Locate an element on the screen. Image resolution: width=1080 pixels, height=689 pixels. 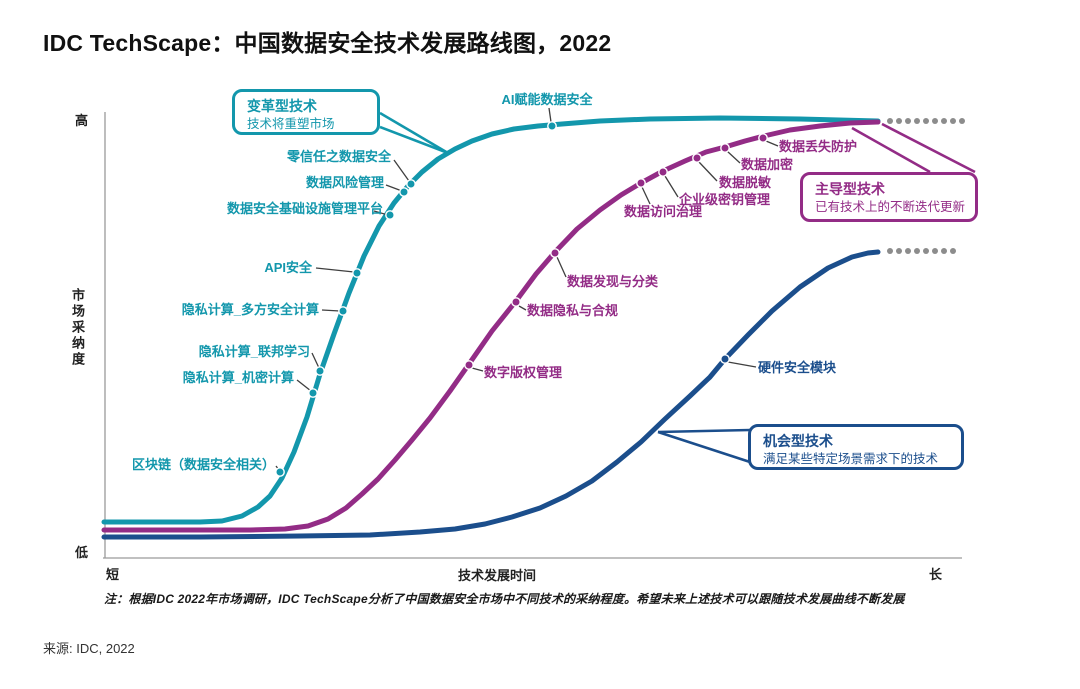
tech-label: 数据访问治理 is located at coordinates (663, 211).